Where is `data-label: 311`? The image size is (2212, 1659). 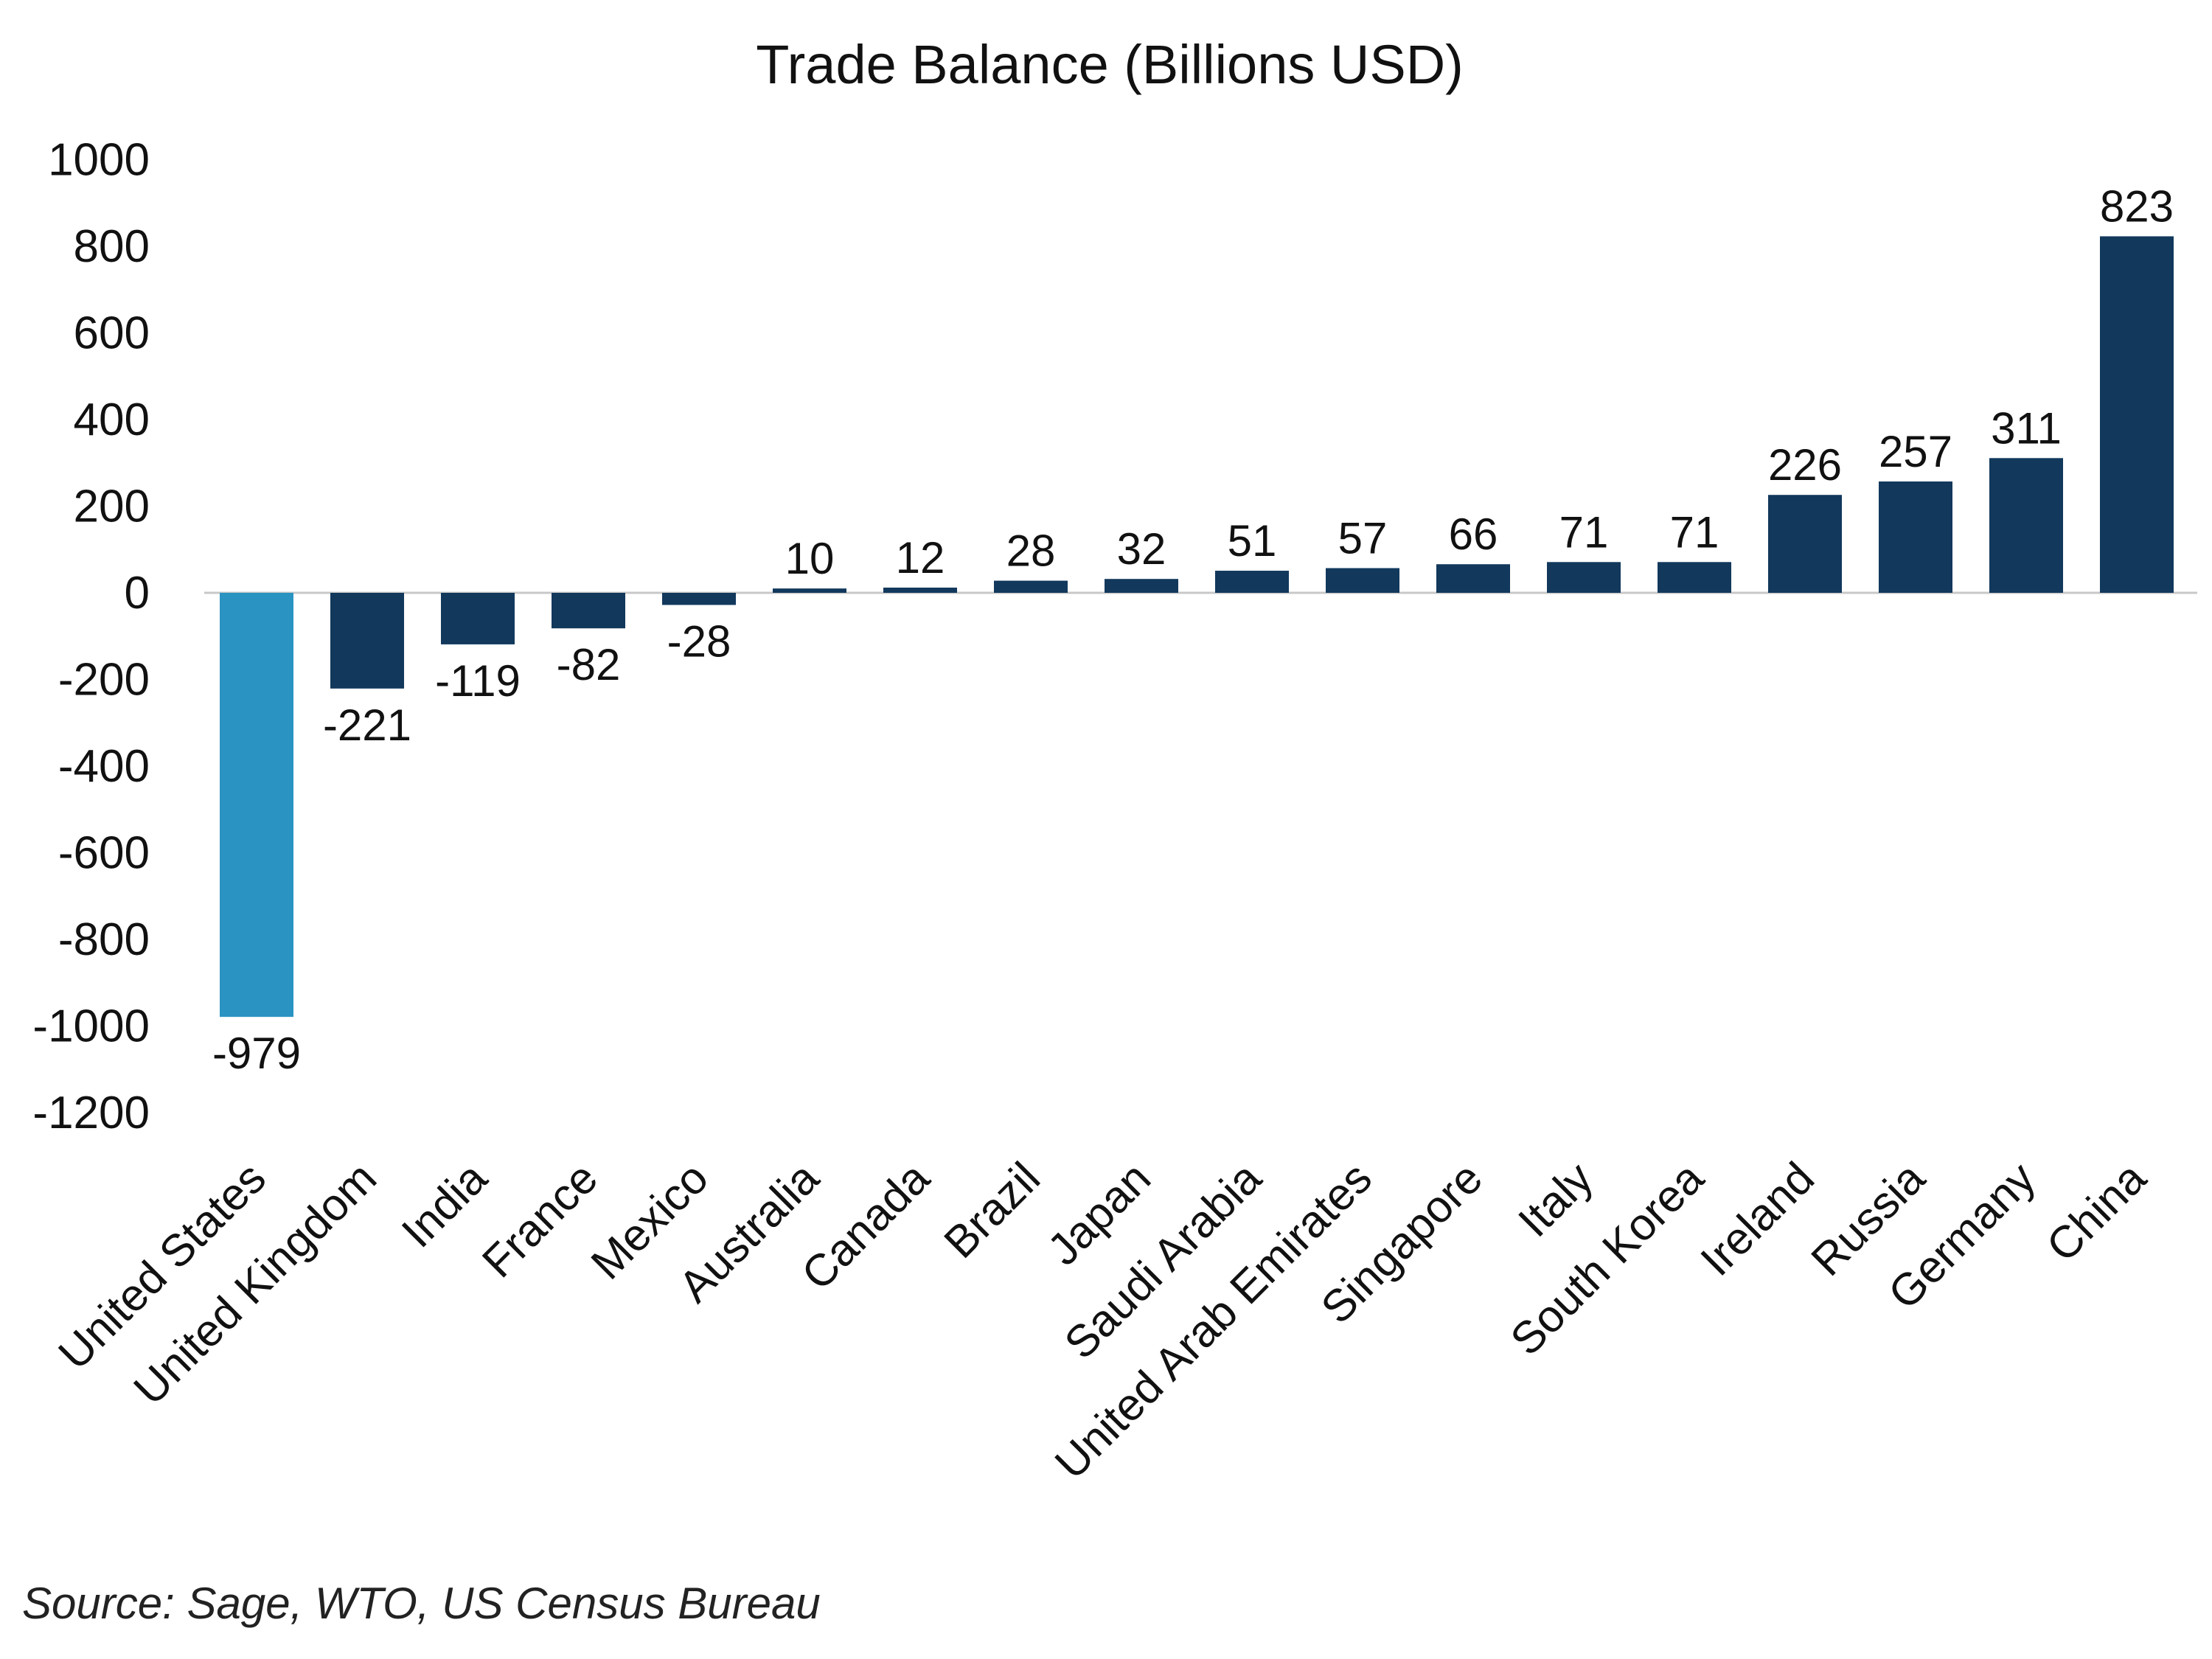
data-label: 311 is located at coordinates (2026, 428).